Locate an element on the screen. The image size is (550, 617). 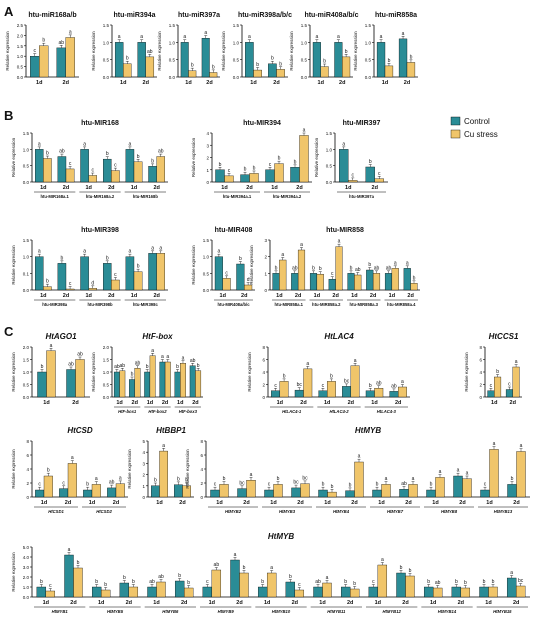
panel-title-c1: HtAGO1 is located at coordinates (61, 336).